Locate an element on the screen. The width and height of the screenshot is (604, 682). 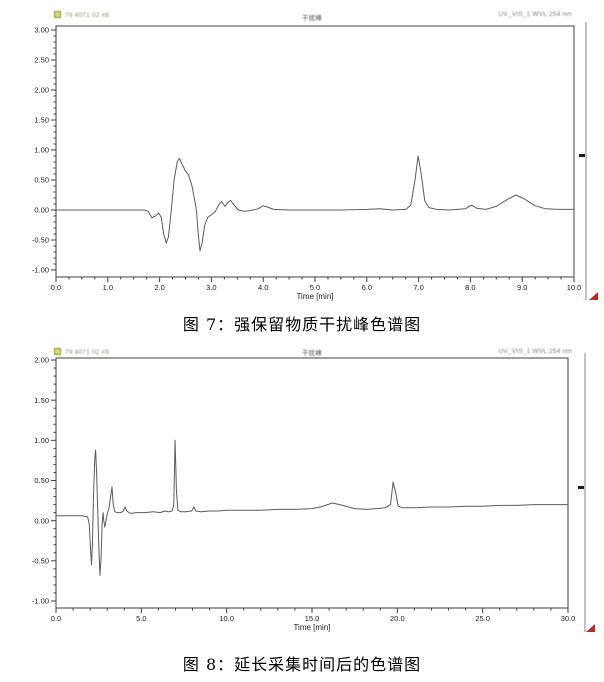
chromatogram-file-label: 79 4071 02 #9 is located at coordinates (81, 352).